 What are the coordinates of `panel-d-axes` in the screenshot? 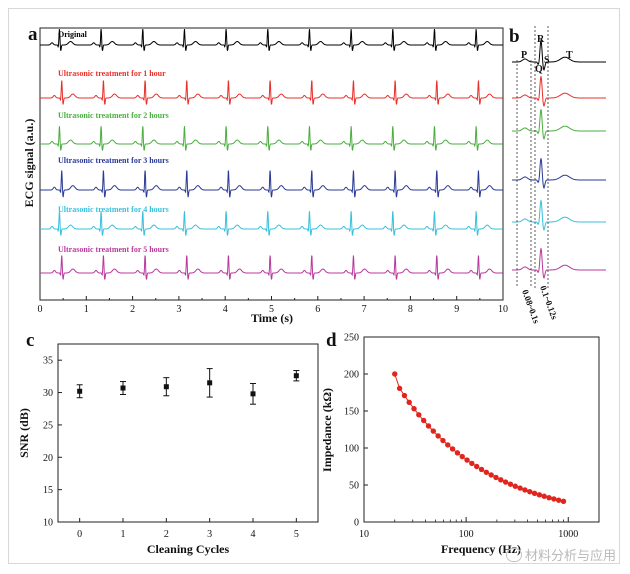 It's located at (481, 429).